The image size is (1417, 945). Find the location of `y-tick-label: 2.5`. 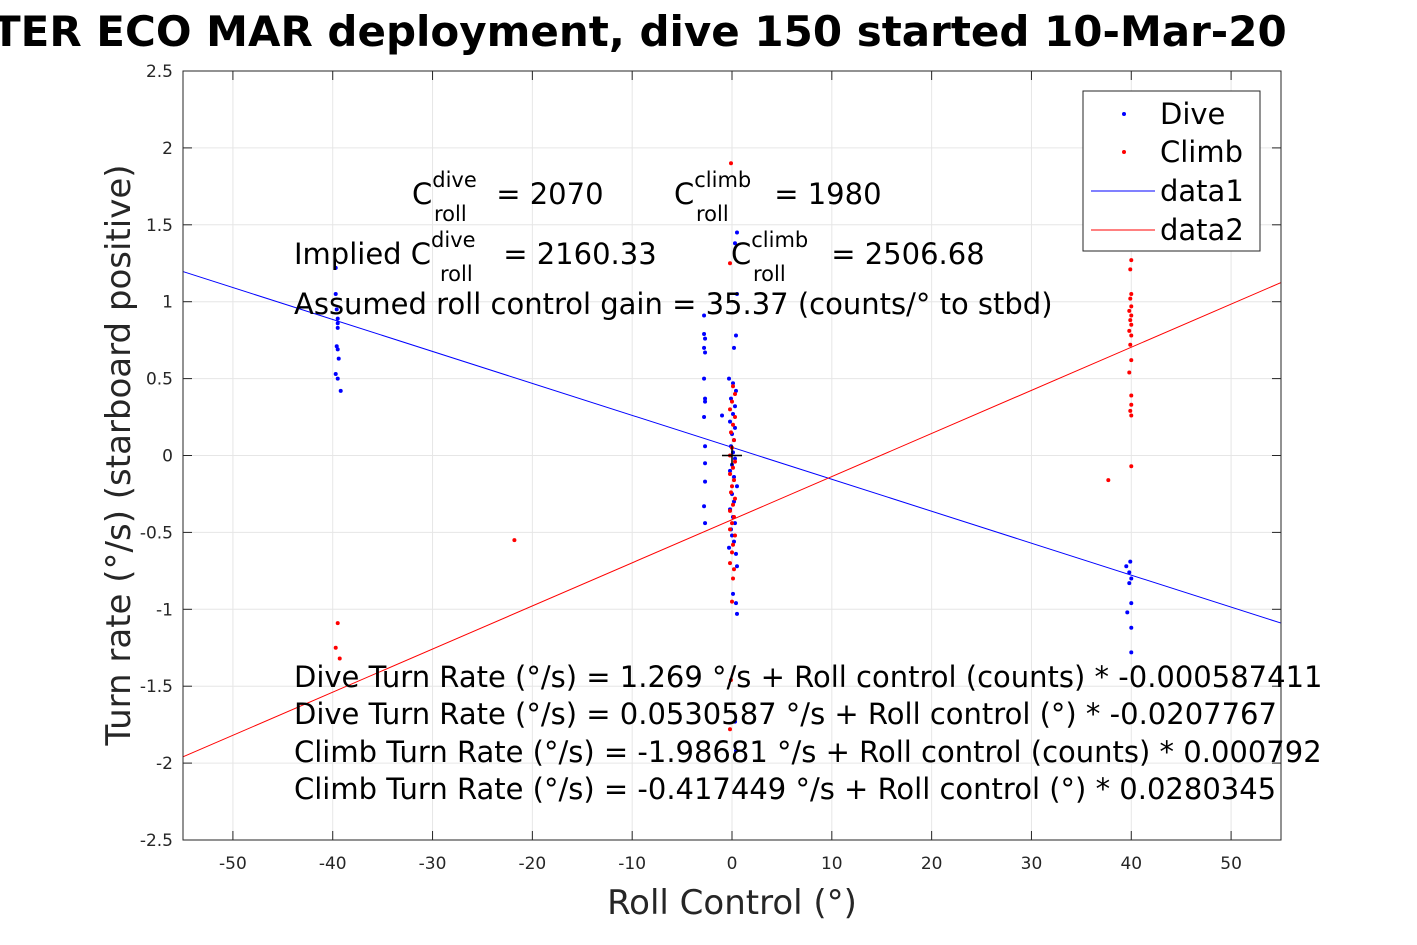

y-tick-label: 2.5 is located at coordinates (159, 72).